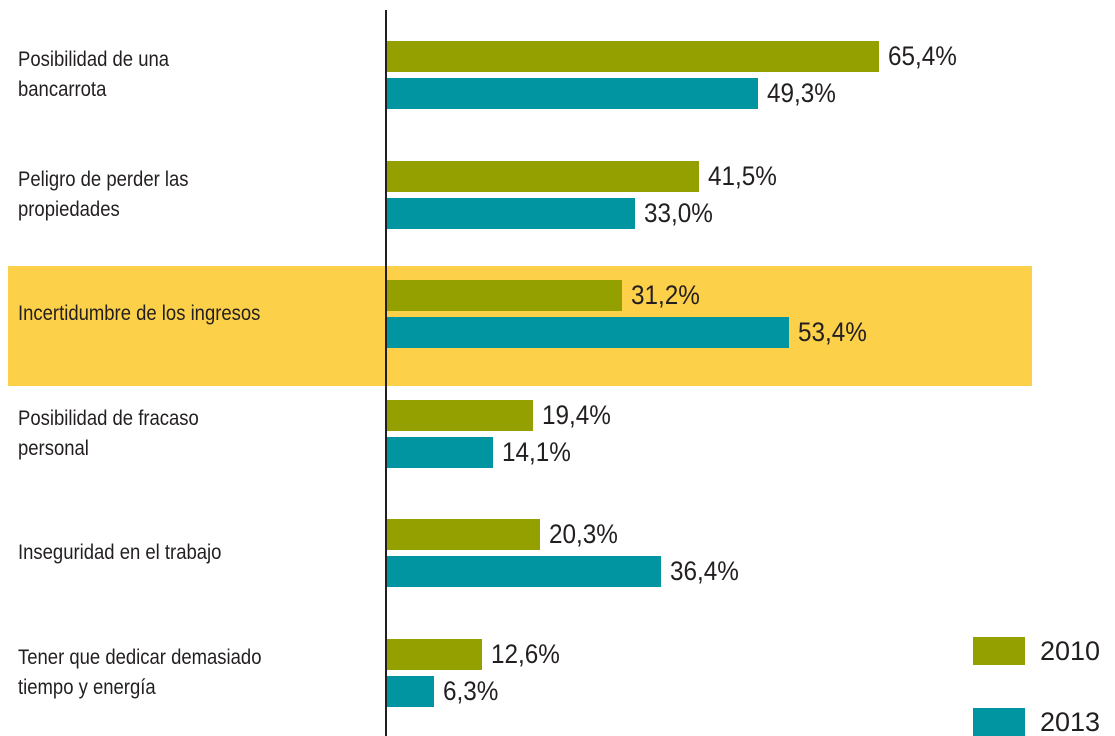 This screenshot has width=1115, height=736. Describe the element at coordinates (536, 451) in the screenshot. I see `value-label: 14,1%` at that location.